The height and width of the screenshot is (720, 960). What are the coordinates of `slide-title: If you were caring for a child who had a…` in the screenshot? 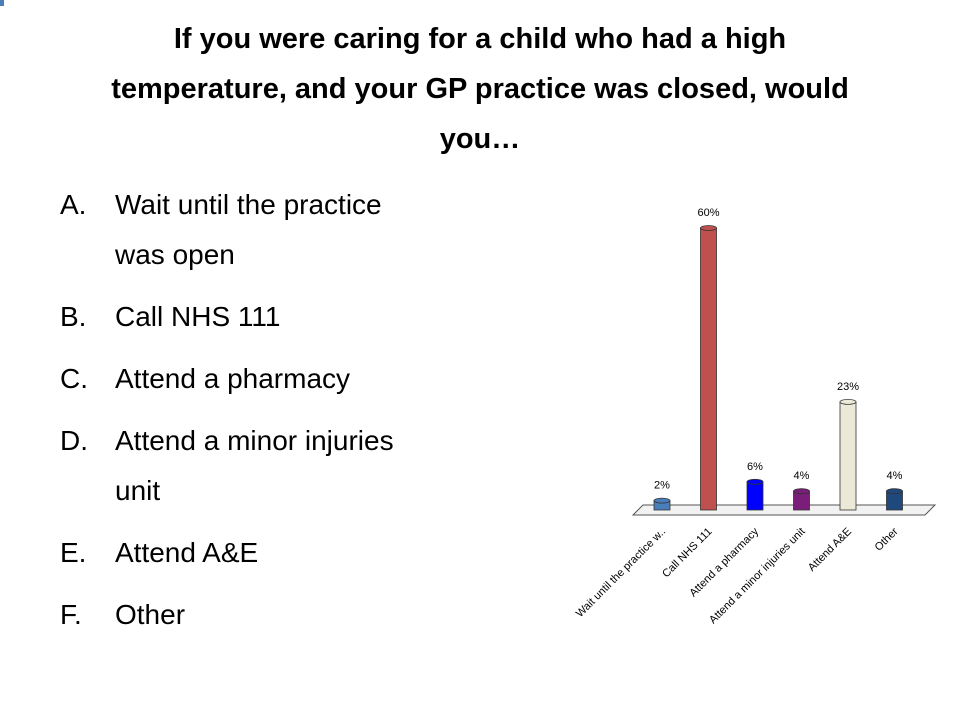 It's located at (480, 89).